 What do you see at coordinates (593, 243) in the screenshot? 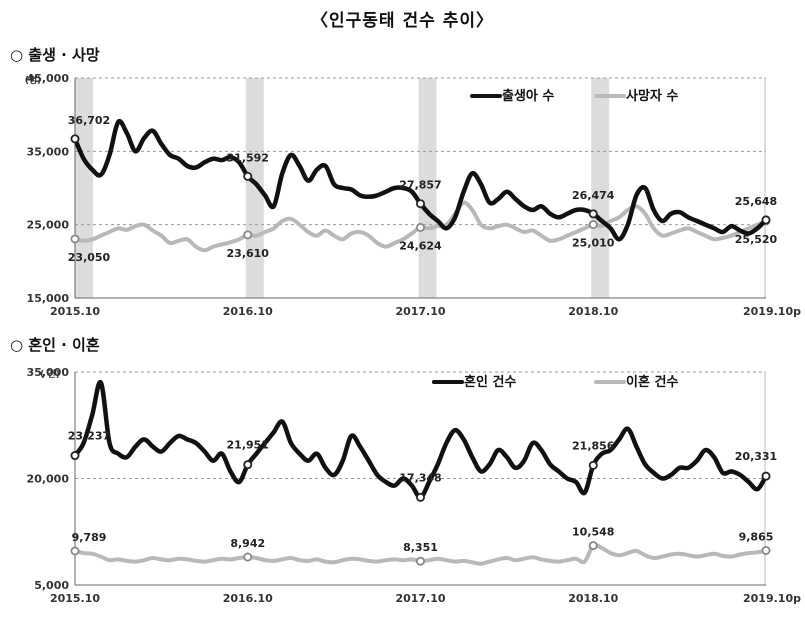
I see `data-label: 25,010` at bounding box center [593, 243].